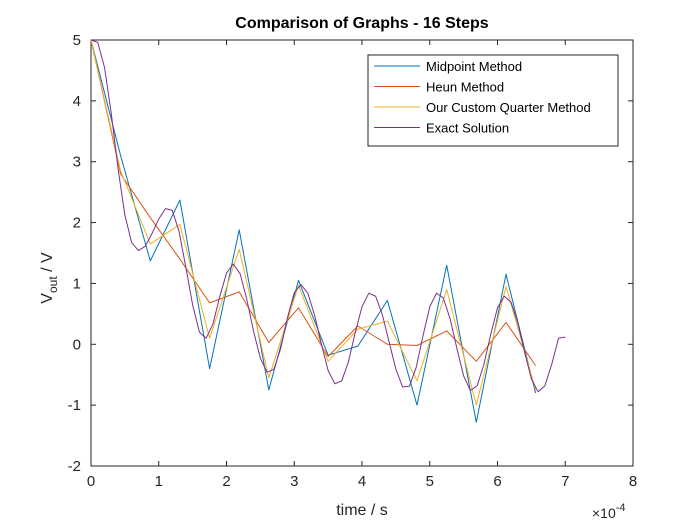 This screenshot has height=525, width=700. Describe the element at coordinates (77, 40) in the screenshot. I see `y-tick-label: 5` at that location.